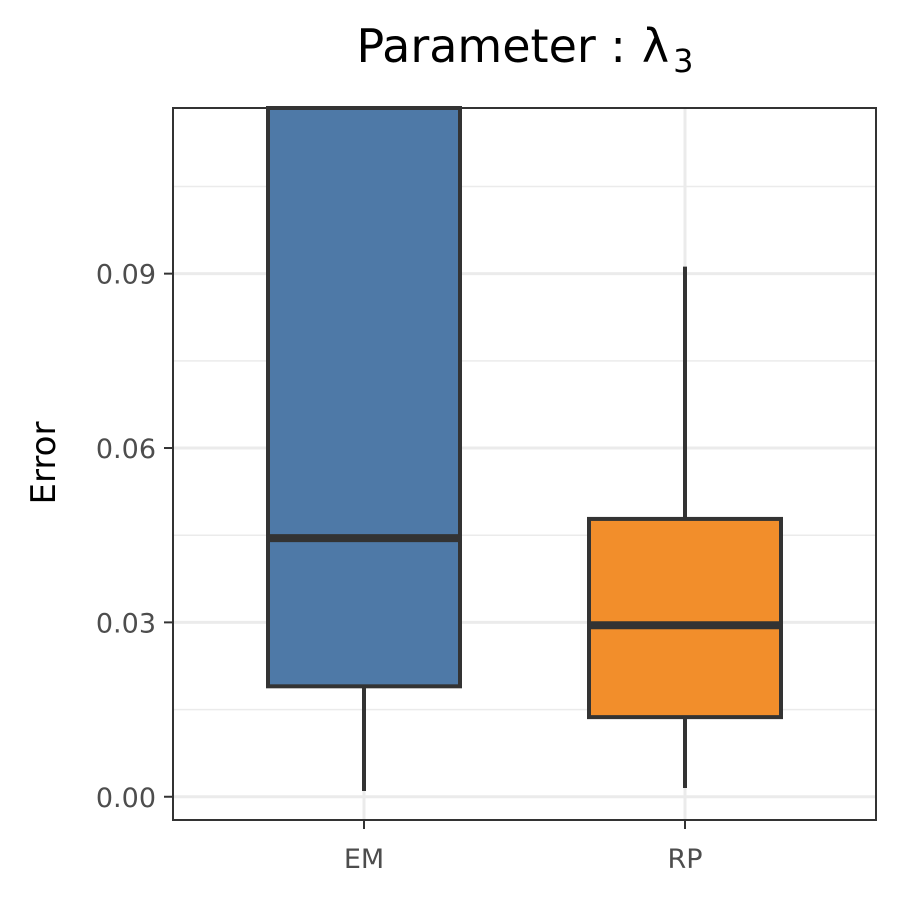 This screenshot has height=900, width=900. Describe the element at coordinates (490, 46) in the screenshot. I see `title-prefix: Parameter :` at that location.